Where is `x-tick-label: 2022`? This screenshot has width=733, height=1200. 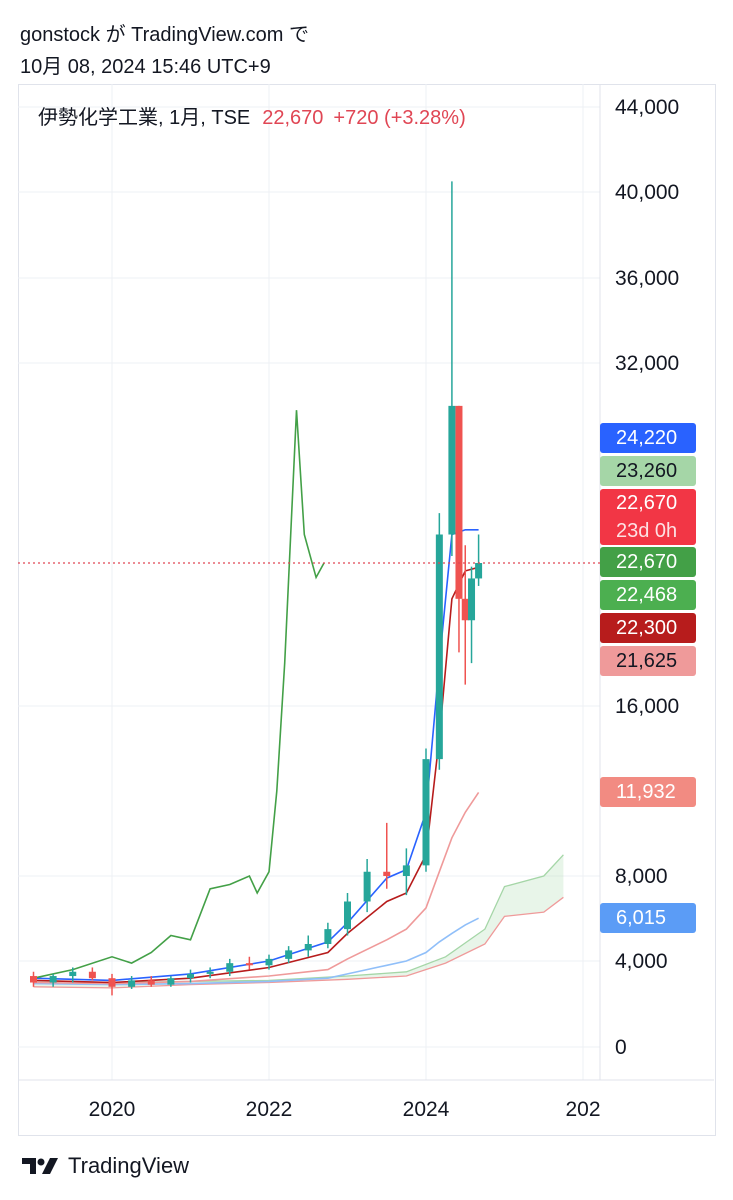
x-tick-label: 2022 is located at coordinates (269, 1109).